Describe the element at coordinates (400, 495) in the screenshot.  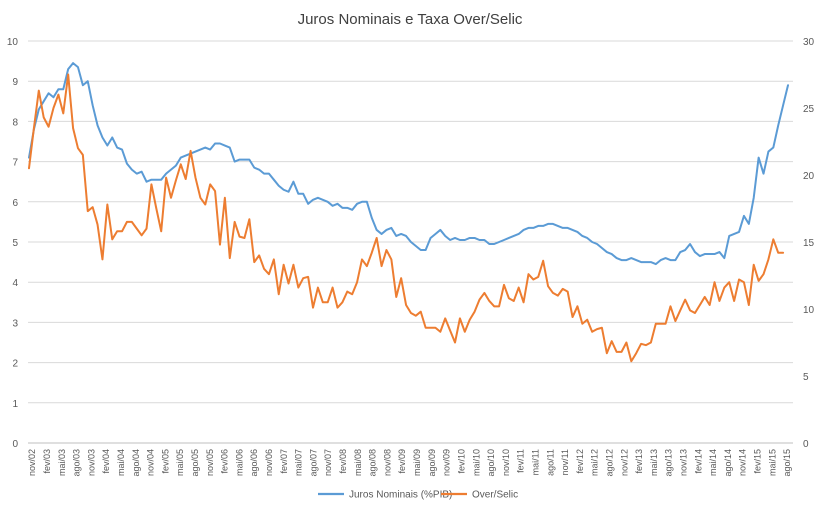
I see `legend-label-juros-nominais: Juros Nominais (%PIB)` at that location.